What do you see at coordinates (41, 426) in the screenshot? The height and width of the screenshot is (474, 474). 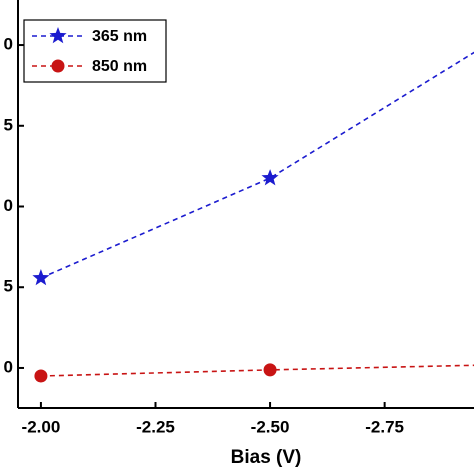 I see `x-tick-label: -2.00` at bounding box center [41, 426].